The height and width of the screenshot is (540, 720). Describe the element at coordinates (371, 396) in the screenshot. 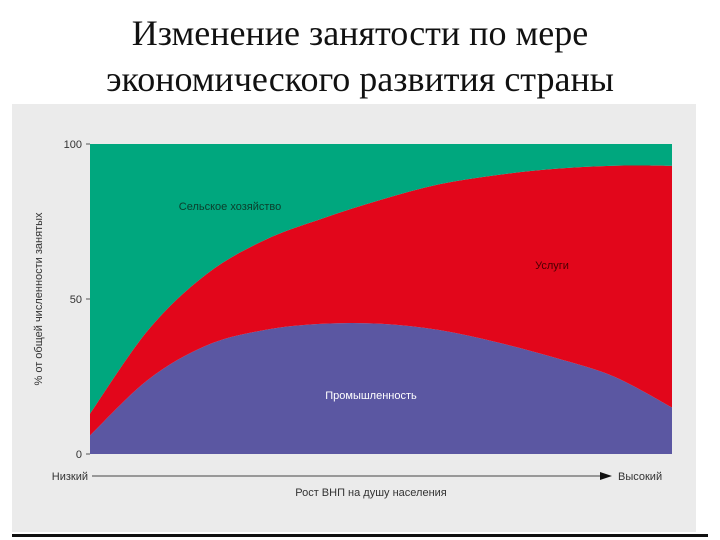

I see `series-label-industry: Промышленность` at that location.